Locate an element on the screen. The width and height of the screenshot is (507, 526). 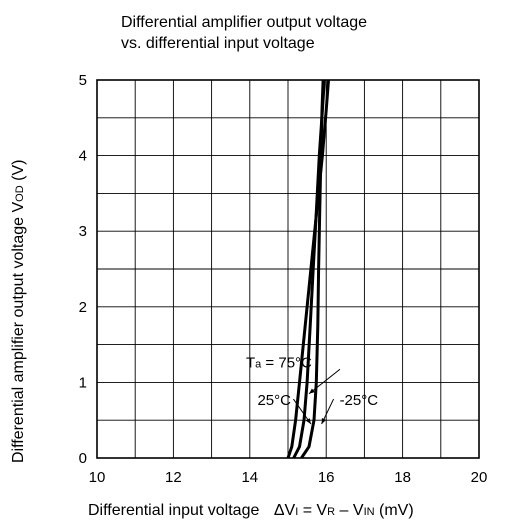
x-tick-label: 12 is located at coordinates (173, 477).